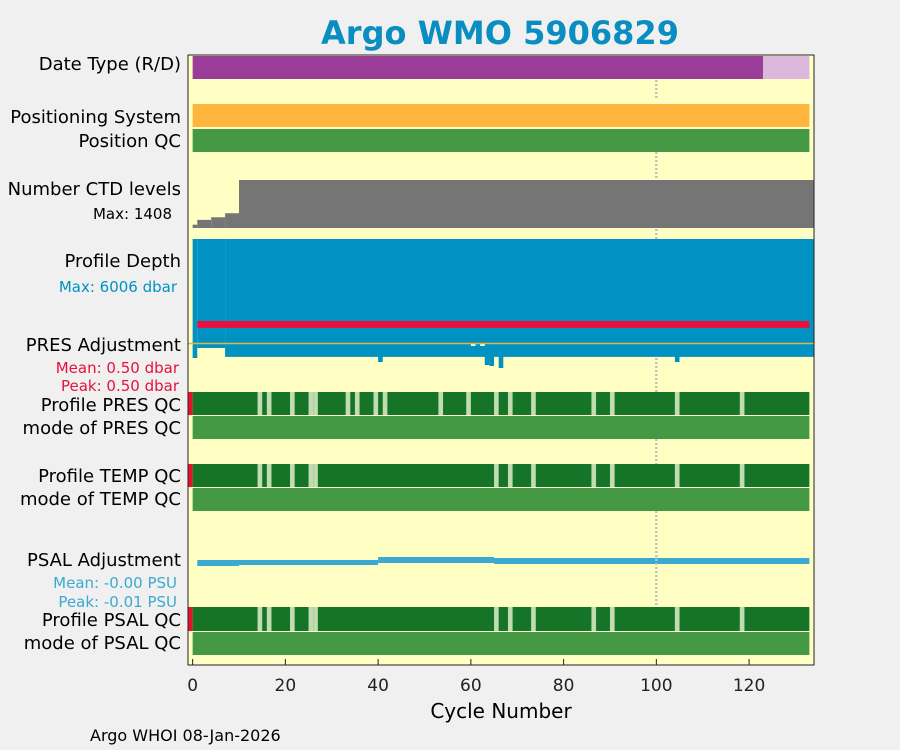 Image resolution: width=900 pixels, height=750 pixels. I want to click on x-tick-label-60: 60, so click(471, 686).